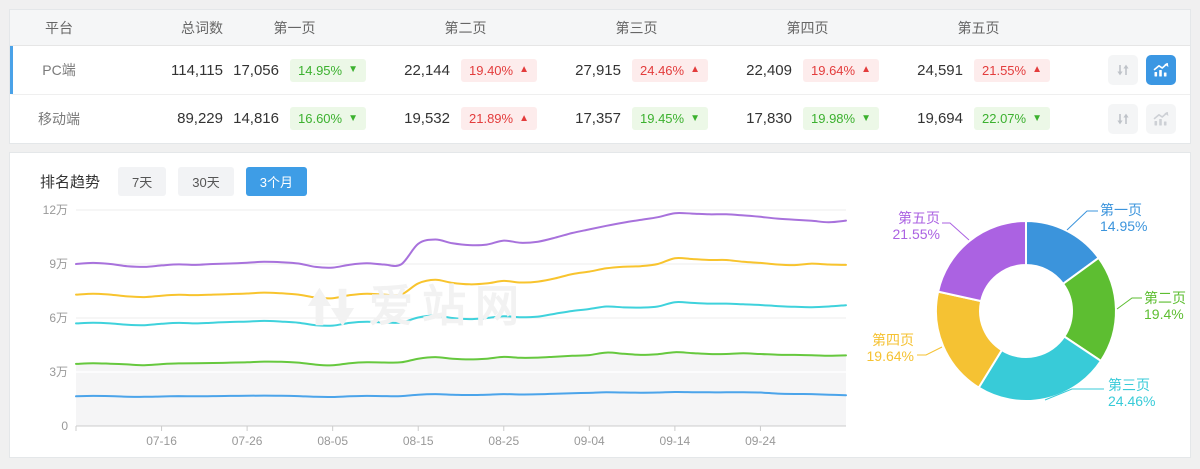 The image size is (1200, 469). I want to click on page5-value: 24,591, so click(940, 70).